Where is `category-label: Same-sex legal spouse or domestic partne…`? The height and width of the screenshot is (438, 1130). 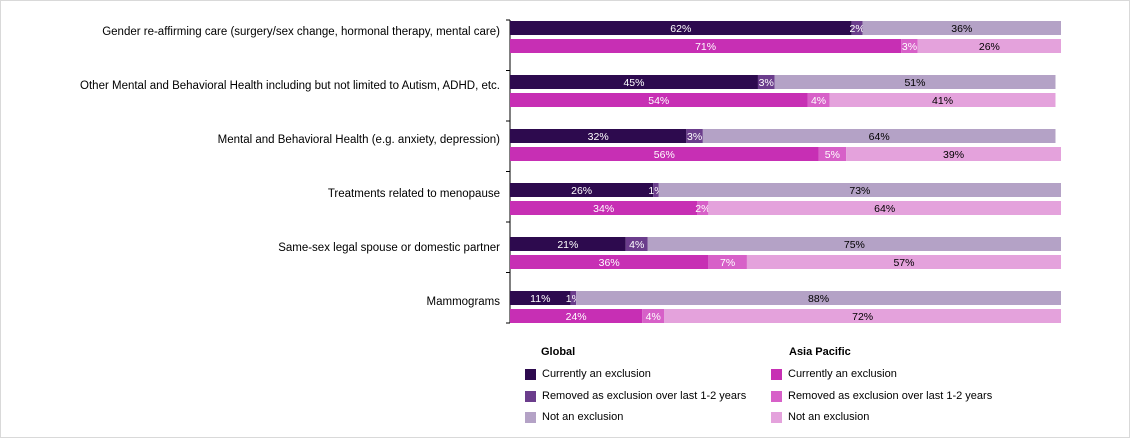
category-label: Same-sex legal spouse or domestic partne… is located at coordinates (389, 248).